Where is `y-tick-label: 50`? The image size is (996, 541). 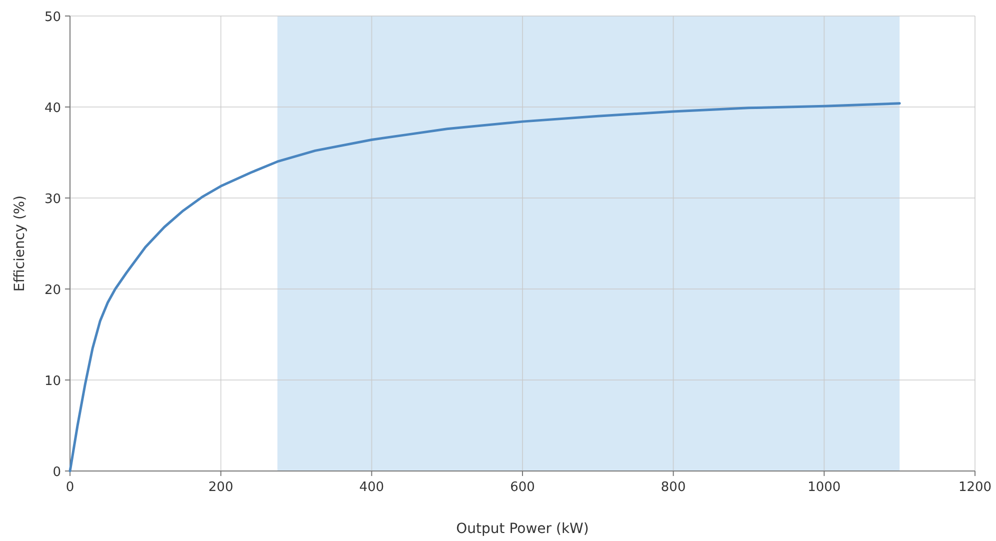 y-tick-label: 50 is located at coordinates (52, 17).